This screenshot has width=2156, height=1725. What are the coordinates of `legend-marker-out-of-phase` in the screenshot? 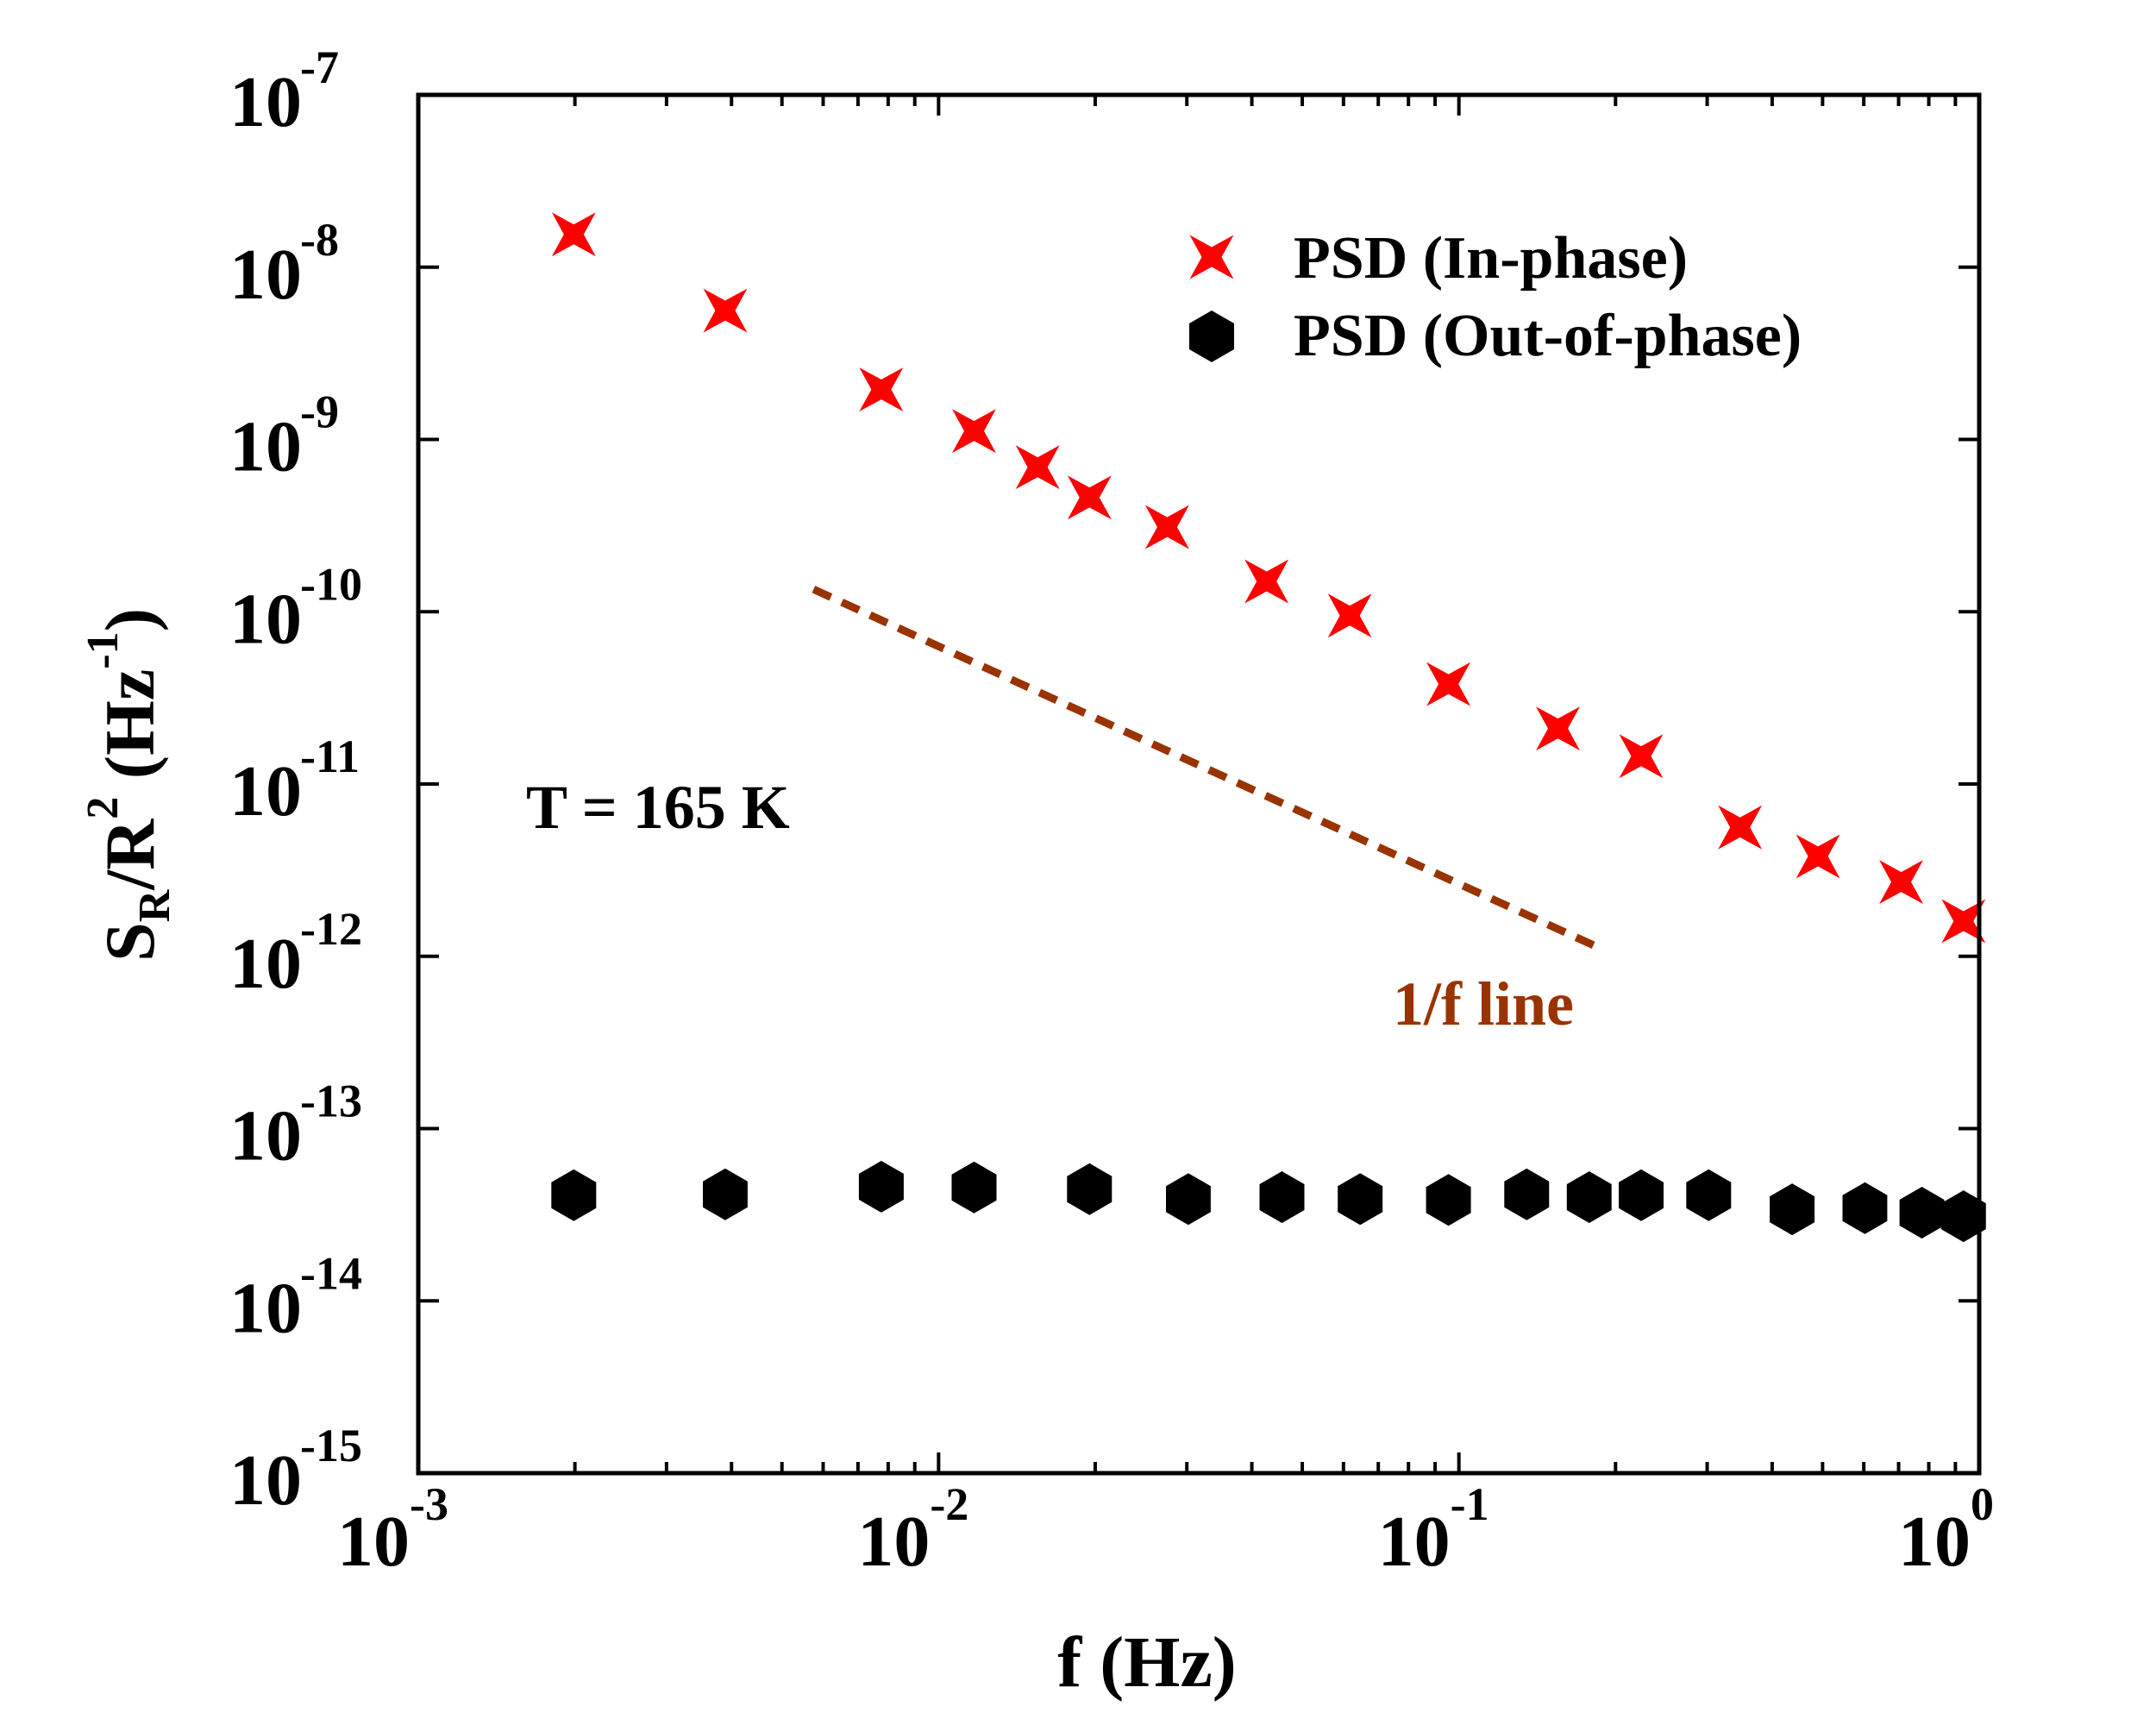 It's located at (1211, 336).